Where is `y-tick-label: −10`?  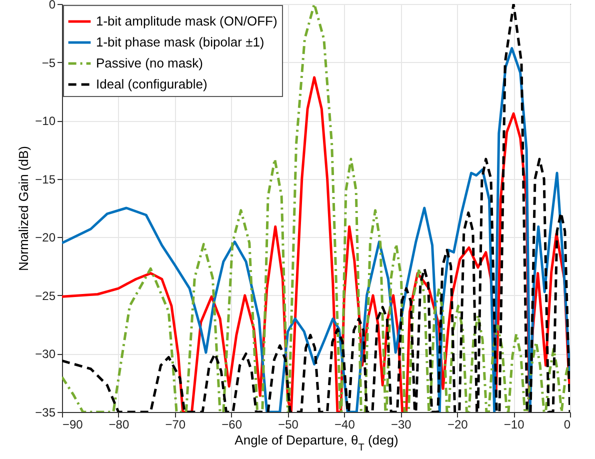
y-tick-label: −10 is located at coordinates (45, 121).